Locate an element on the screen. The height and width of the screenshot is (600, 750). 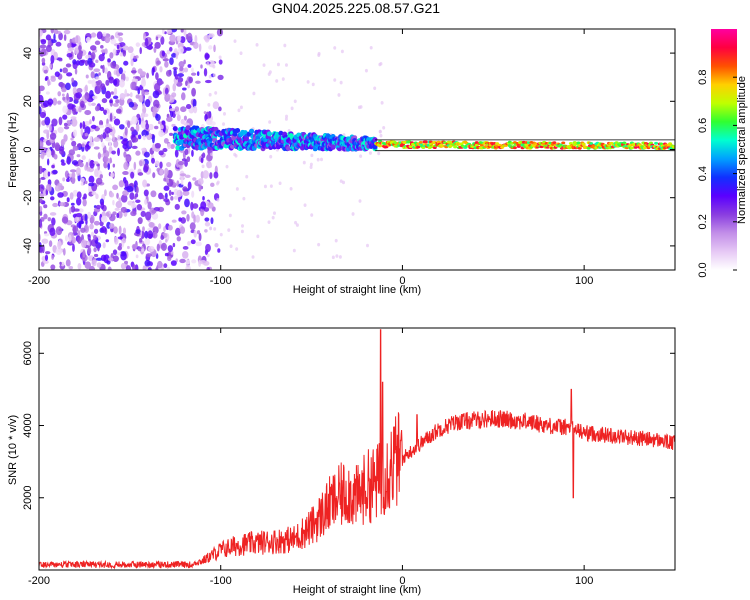
x-tick-label: -200 is located at coordinates (39, 581).